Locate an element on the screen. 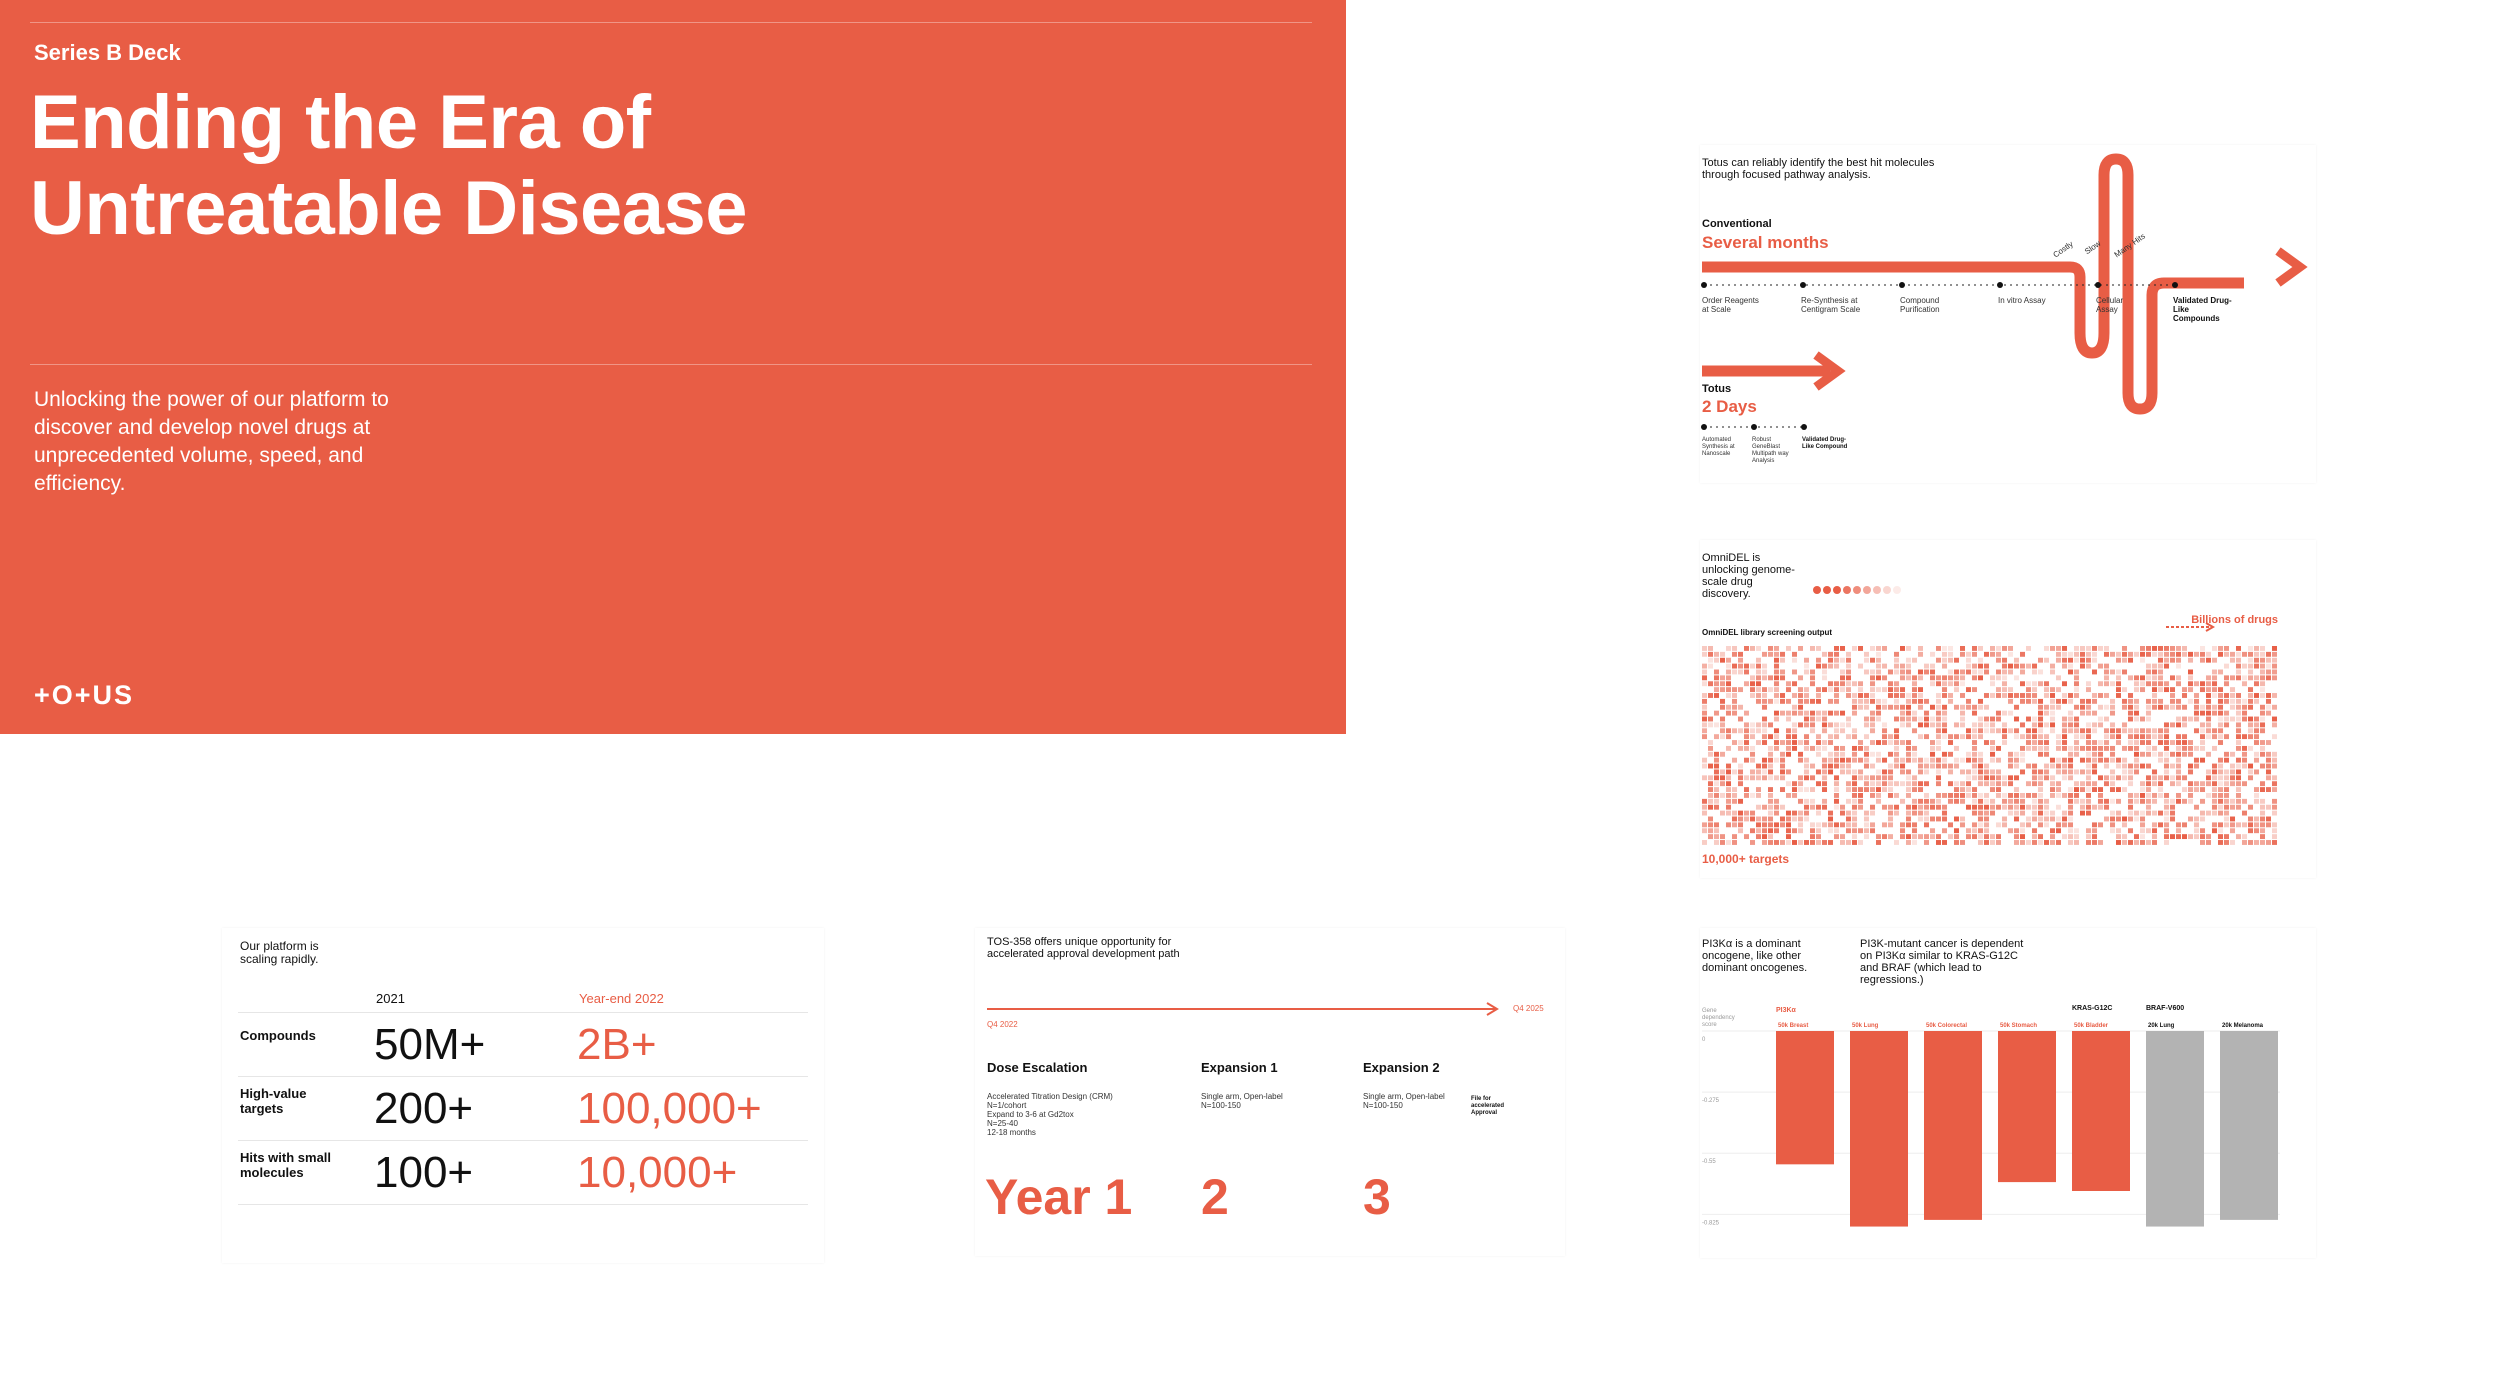  timeline-arrow is located at coordinates (1243, 1009).